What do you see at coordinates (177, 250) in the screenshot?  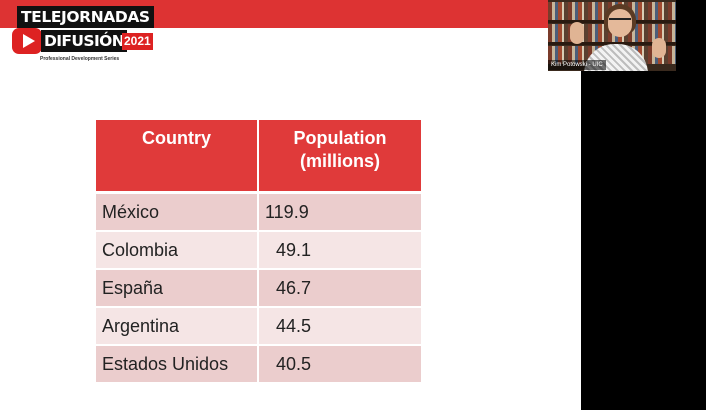 I see `cell-country: Colombia` at bounding box center [177, 250].